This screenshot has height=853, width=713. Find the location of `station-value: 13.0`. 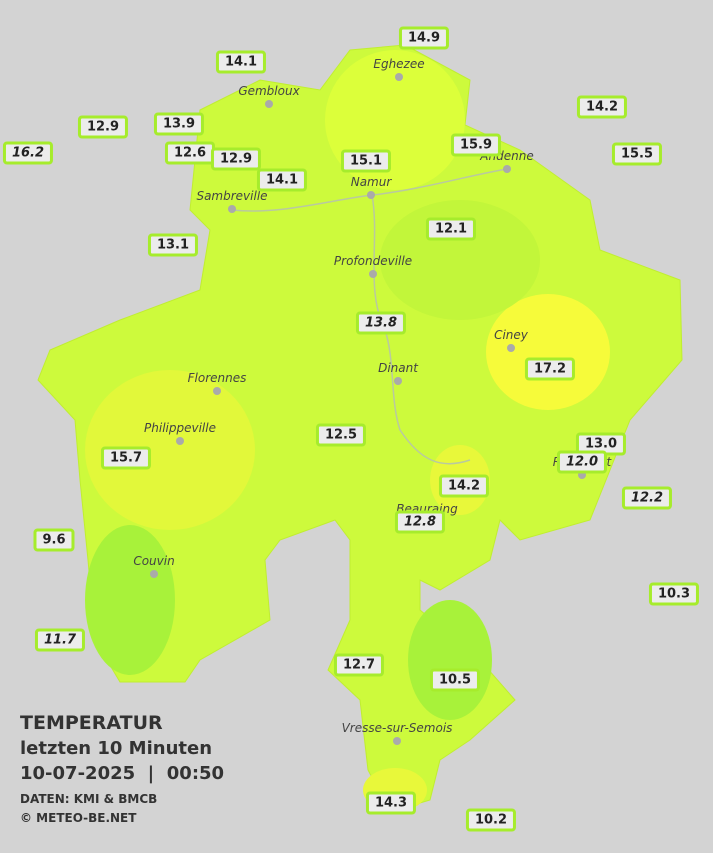

station-value: 13.0 is located at coordinates (601, 444).